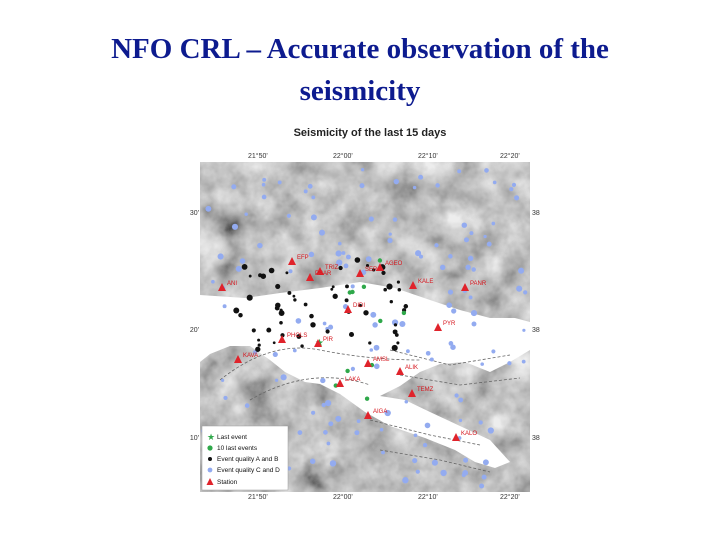 The width and height of the screenshot is (720, 540). Describe the element at coordinates (258, 156) in the screenshot. I see `lon-tick-top: 21°50'` at that location.